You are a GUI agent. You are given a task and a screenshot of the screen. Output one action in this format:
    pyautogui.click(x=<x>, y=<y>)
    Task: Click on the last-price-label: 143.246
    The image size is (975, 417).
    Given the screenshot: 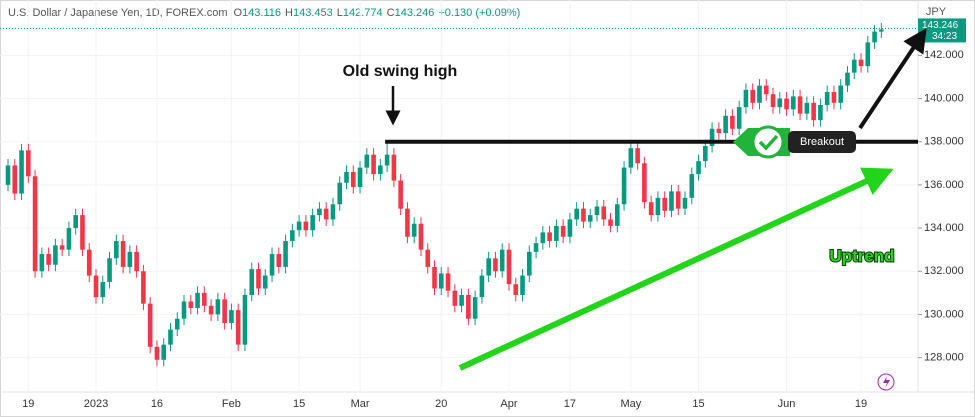 What is the action you would take?
    pyautogui.click(x=940, y=25)
    